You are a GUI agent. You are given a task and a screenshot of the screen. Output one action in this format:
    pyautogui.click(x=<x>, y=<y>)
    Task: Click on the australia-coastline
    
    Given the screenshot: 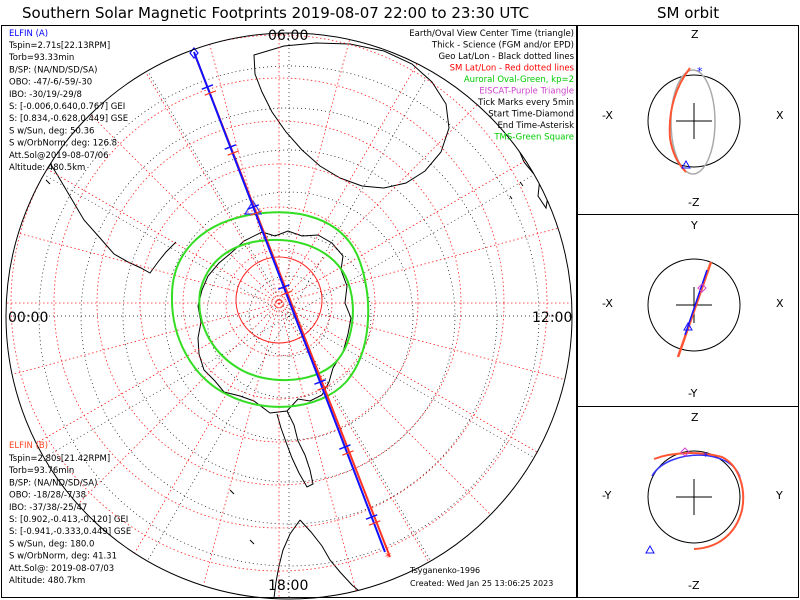 What is the action you would take?
    pyautogui.click(x=351, y=115)
    